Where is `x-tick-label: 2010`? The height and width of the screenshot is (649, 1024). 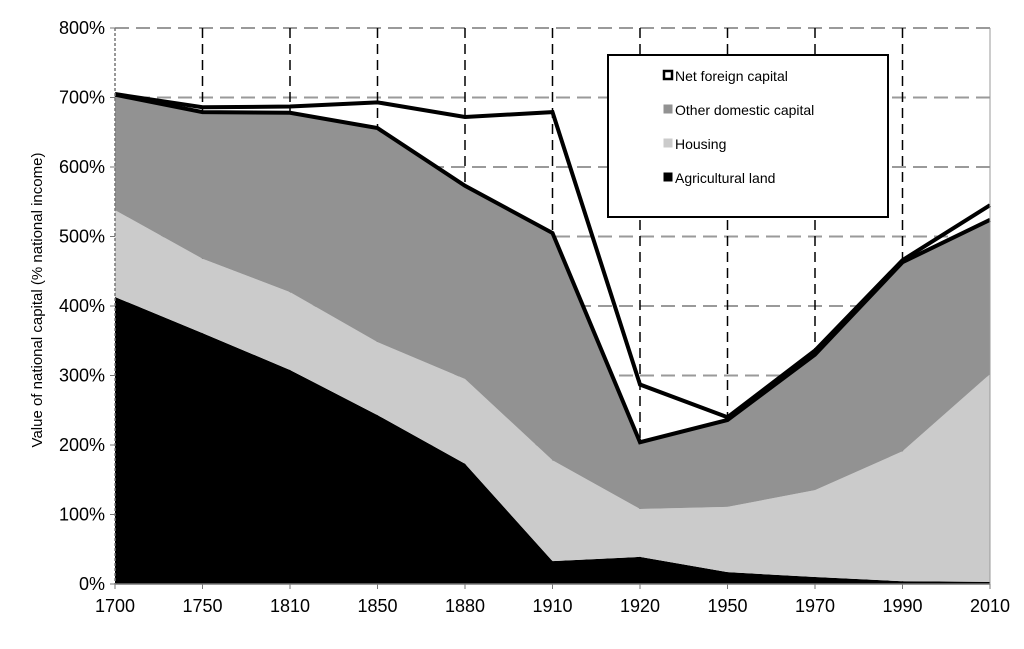
x-tick-label: 2010 is located at coordinates (990, 606).